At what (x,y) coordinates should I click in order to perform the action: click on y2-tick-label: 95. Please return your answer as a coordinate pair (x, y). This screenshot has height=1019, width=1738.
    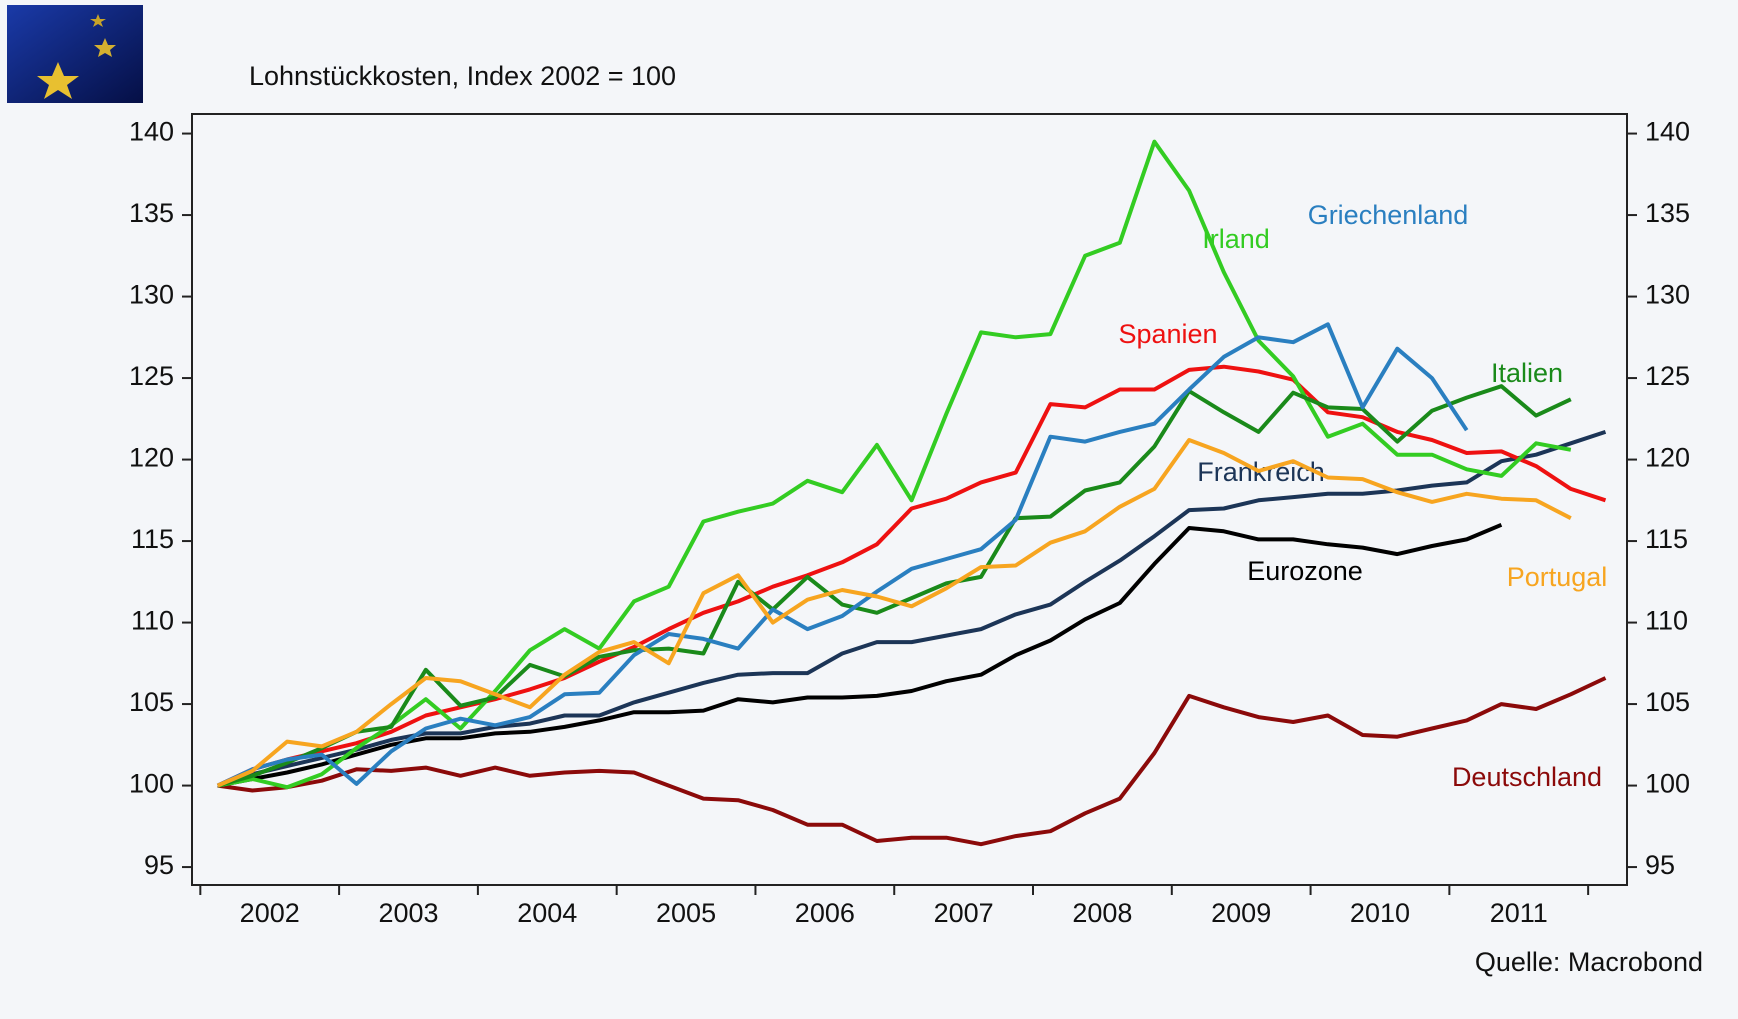
    Looking at the image, I should click on (1660, 865).